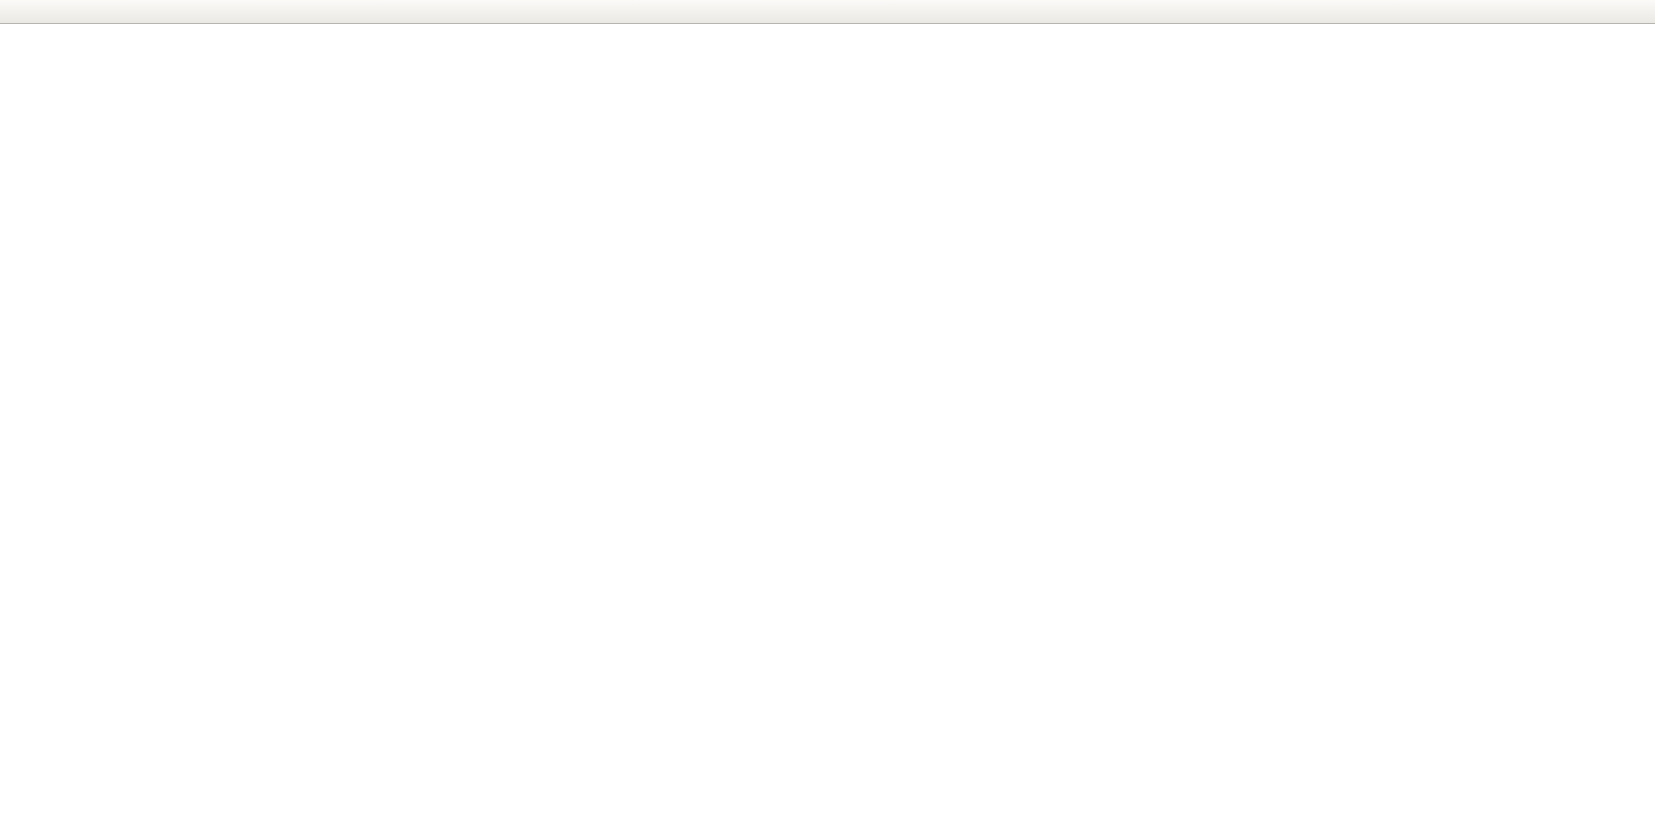 This screenshot has width=1655, height=827. Describe the element at coordinates (11, 584) in the screenshot. I see `macd-indicator-label` at that location.